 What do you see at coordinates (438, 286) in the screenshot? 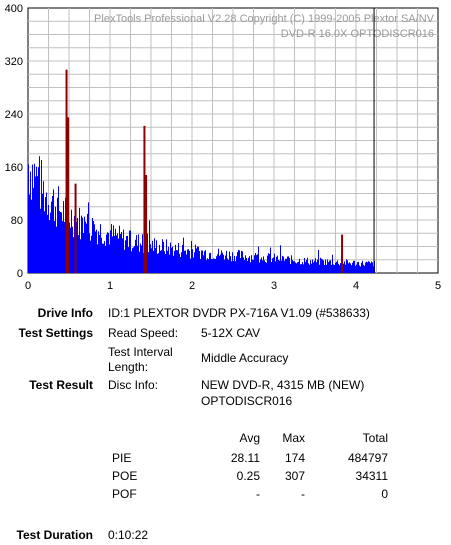
I see `x-tick-label: 5` at bounding box center [438, 286].